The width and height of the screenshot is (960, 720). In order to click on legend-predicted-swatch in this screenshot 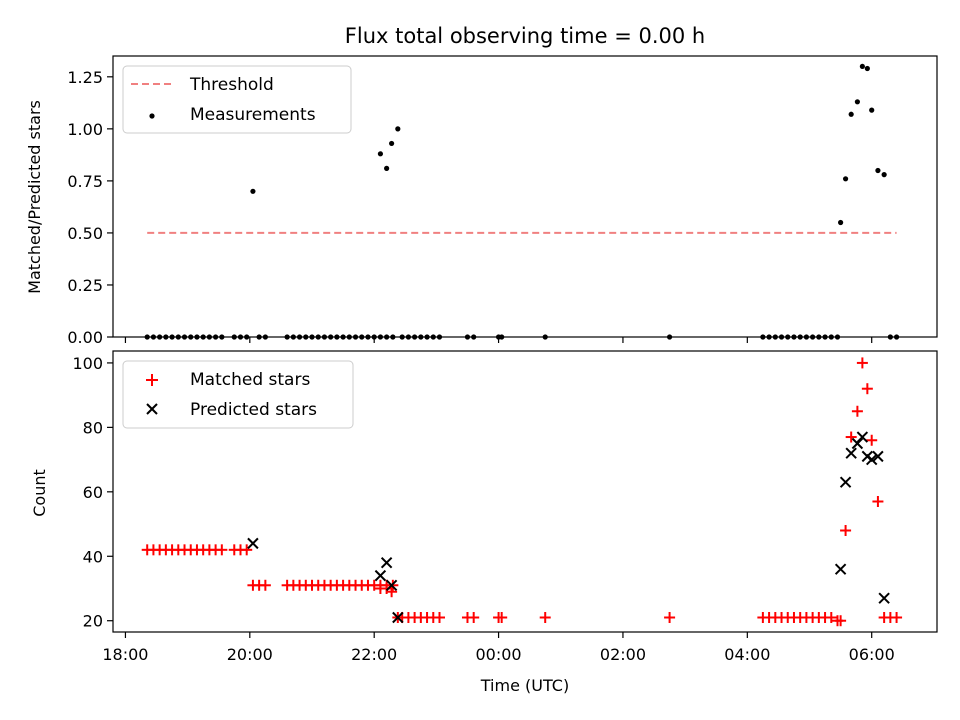, I will do `click(152, 409)`.